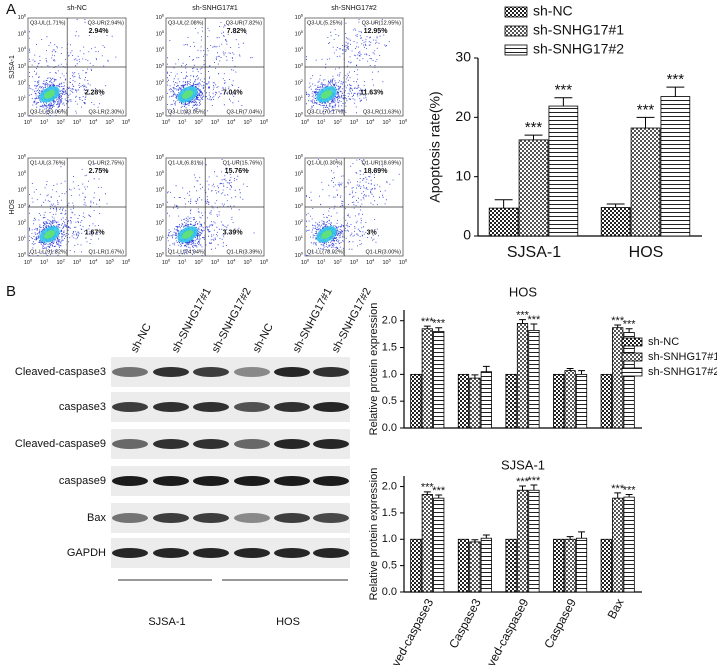  I want to click on x-tick-label: Bax, so click(616, 608).